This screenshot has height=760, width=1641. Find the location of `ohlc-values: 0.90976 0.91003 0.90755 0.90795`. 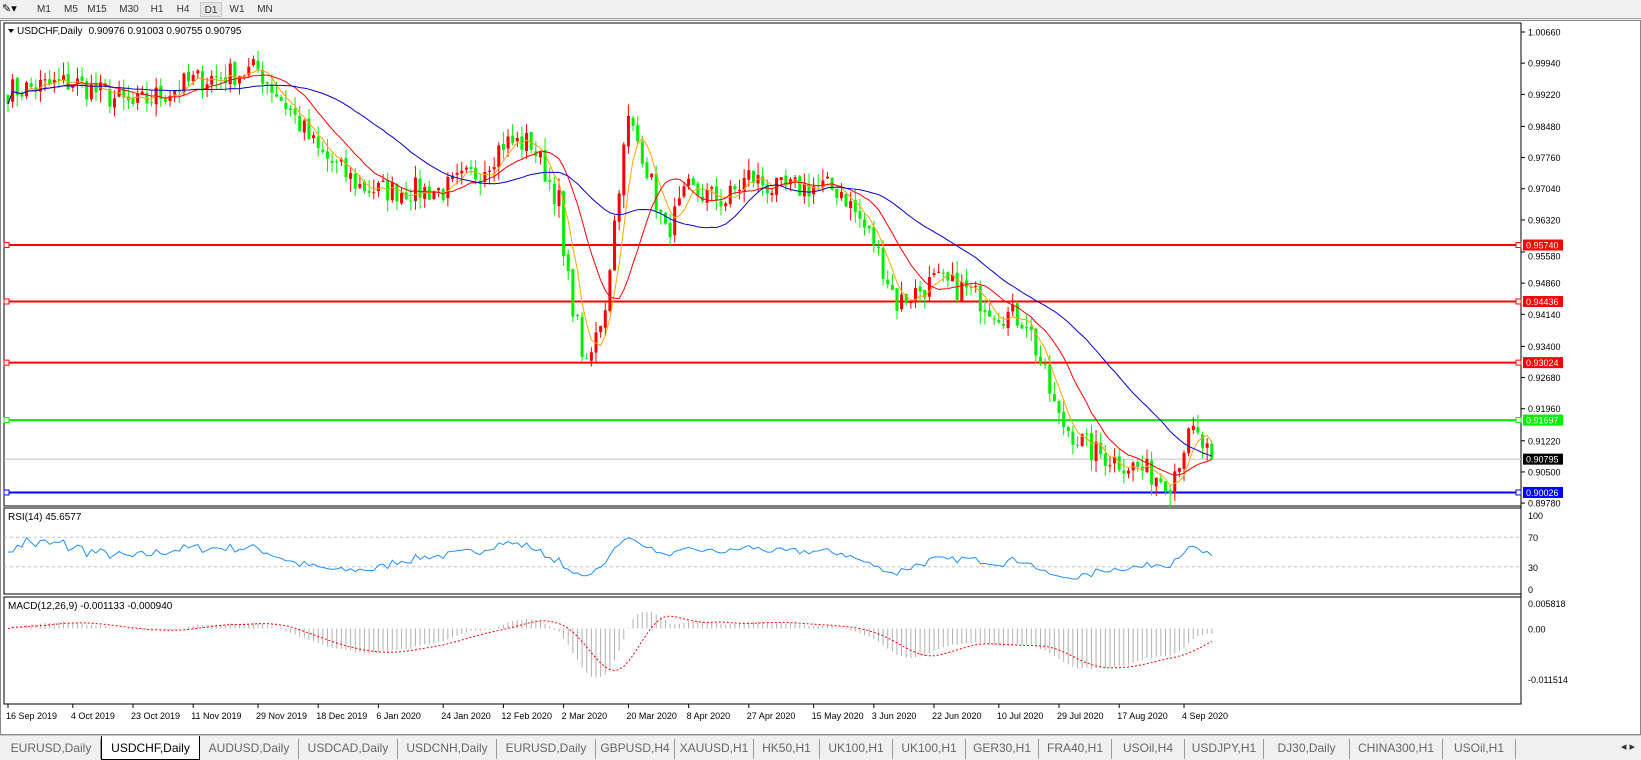

ohlc-values: 0.90976 0.91003 0.90755 0.90795 is located at coordinates (165, 31).